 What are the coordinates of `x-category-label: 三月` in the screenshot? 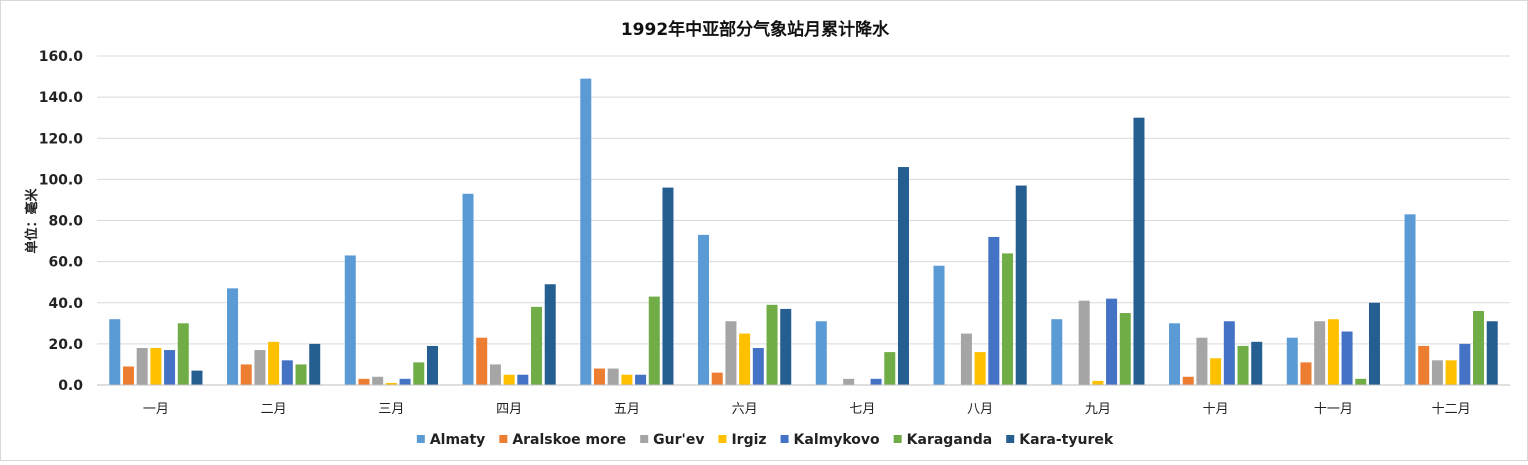 It's located at (391, 409).